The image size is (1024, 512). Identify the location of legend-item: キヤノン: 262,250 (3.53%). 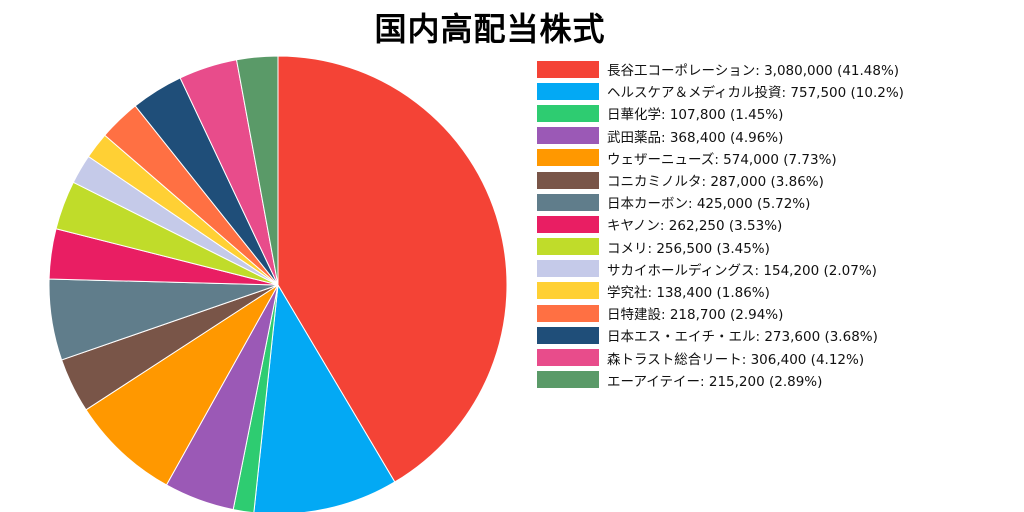
(720, 224).